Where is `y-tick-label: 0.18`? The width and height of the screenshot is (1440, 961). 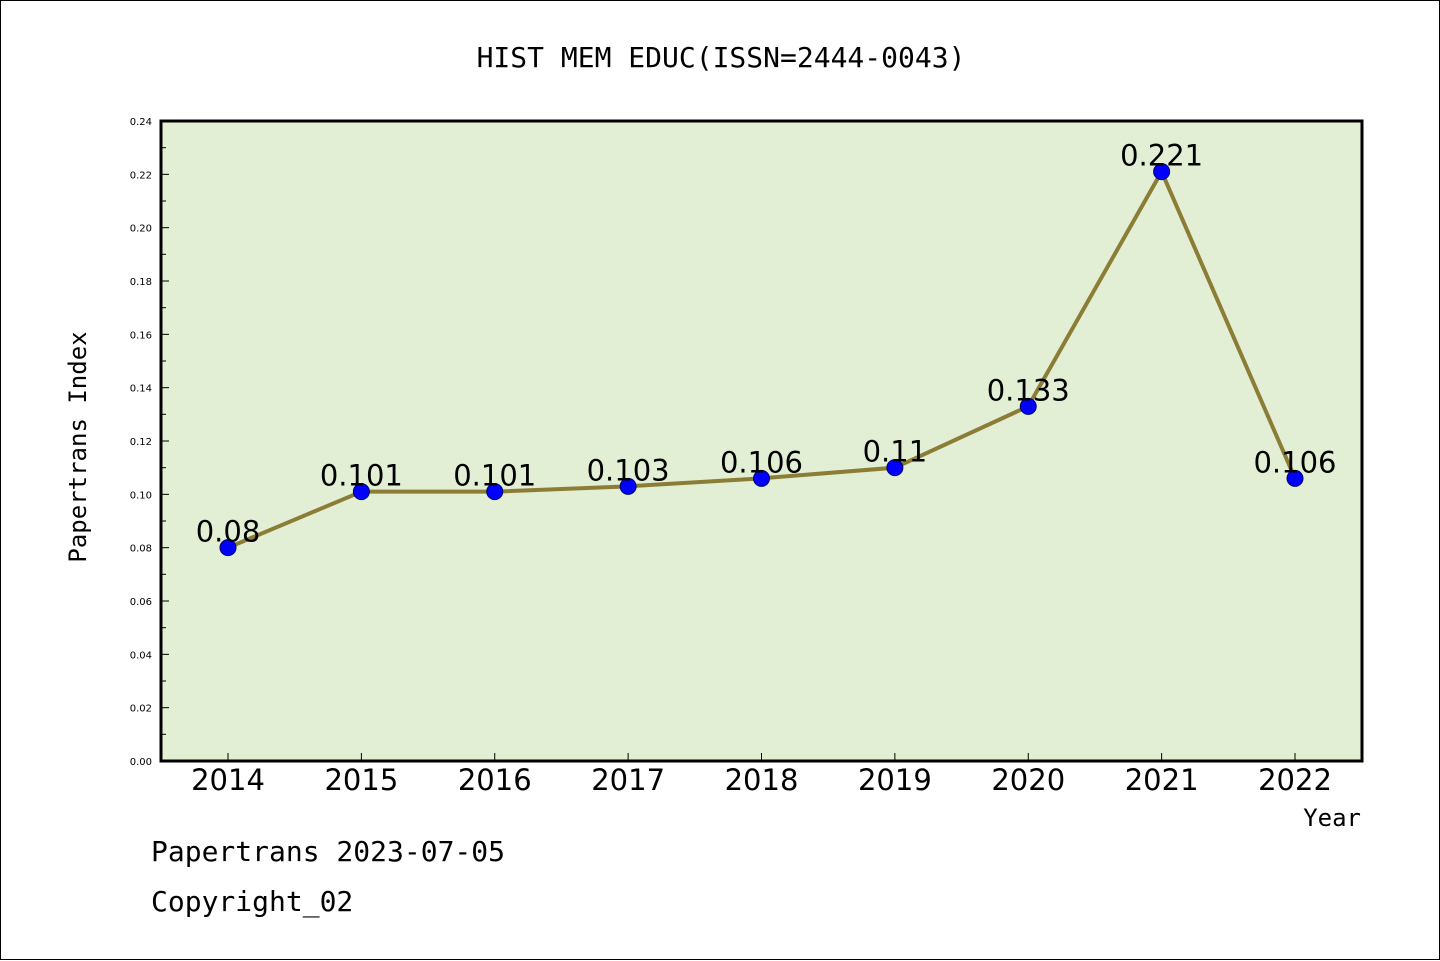
y-tick-label: 0.18 is located at coordinates (141, 282).